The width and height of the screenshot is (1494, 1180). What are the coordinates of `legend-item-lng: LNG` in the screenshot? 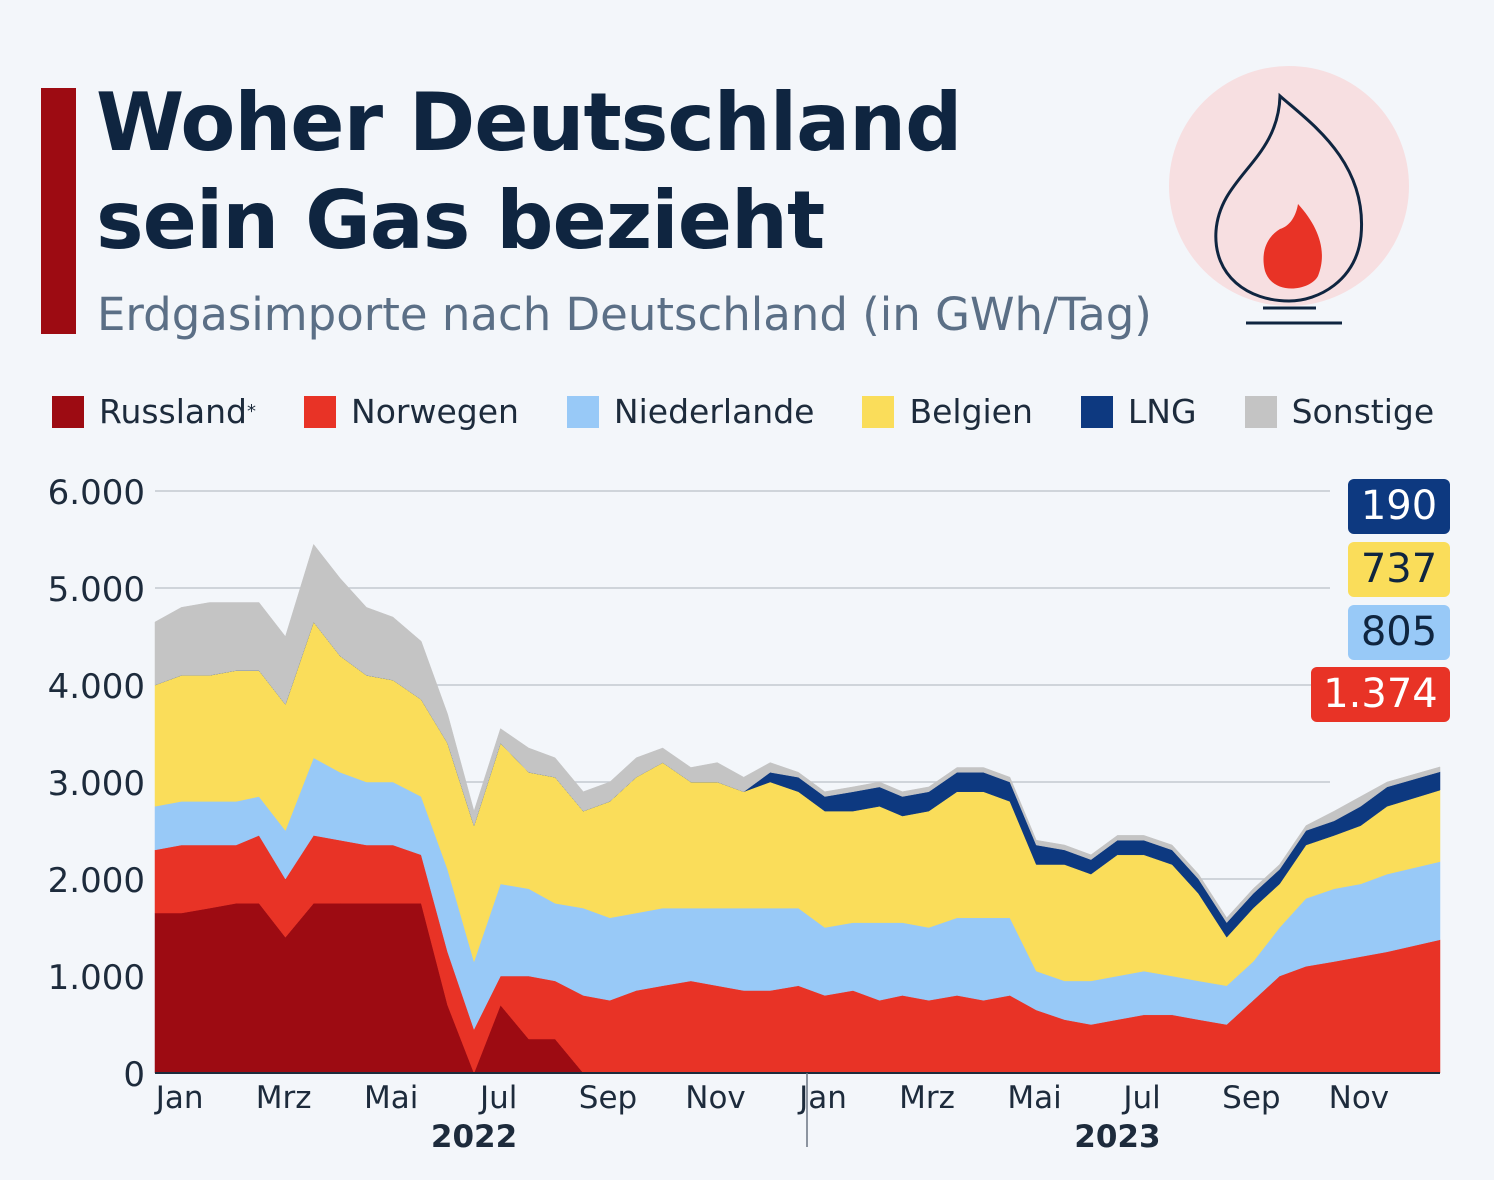 It's located at (1138, 411).